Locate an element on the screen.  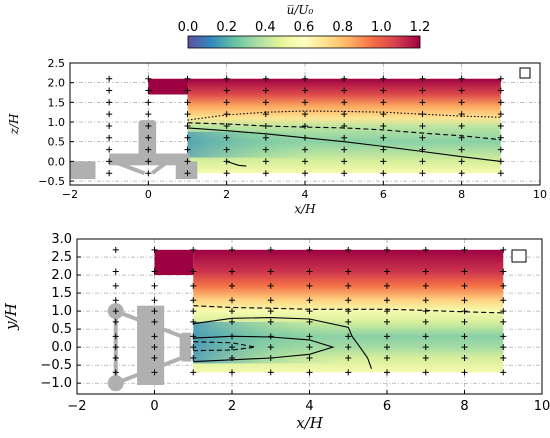
colorbar-tick-label: 0.6 is located at coordinates (304, 27).